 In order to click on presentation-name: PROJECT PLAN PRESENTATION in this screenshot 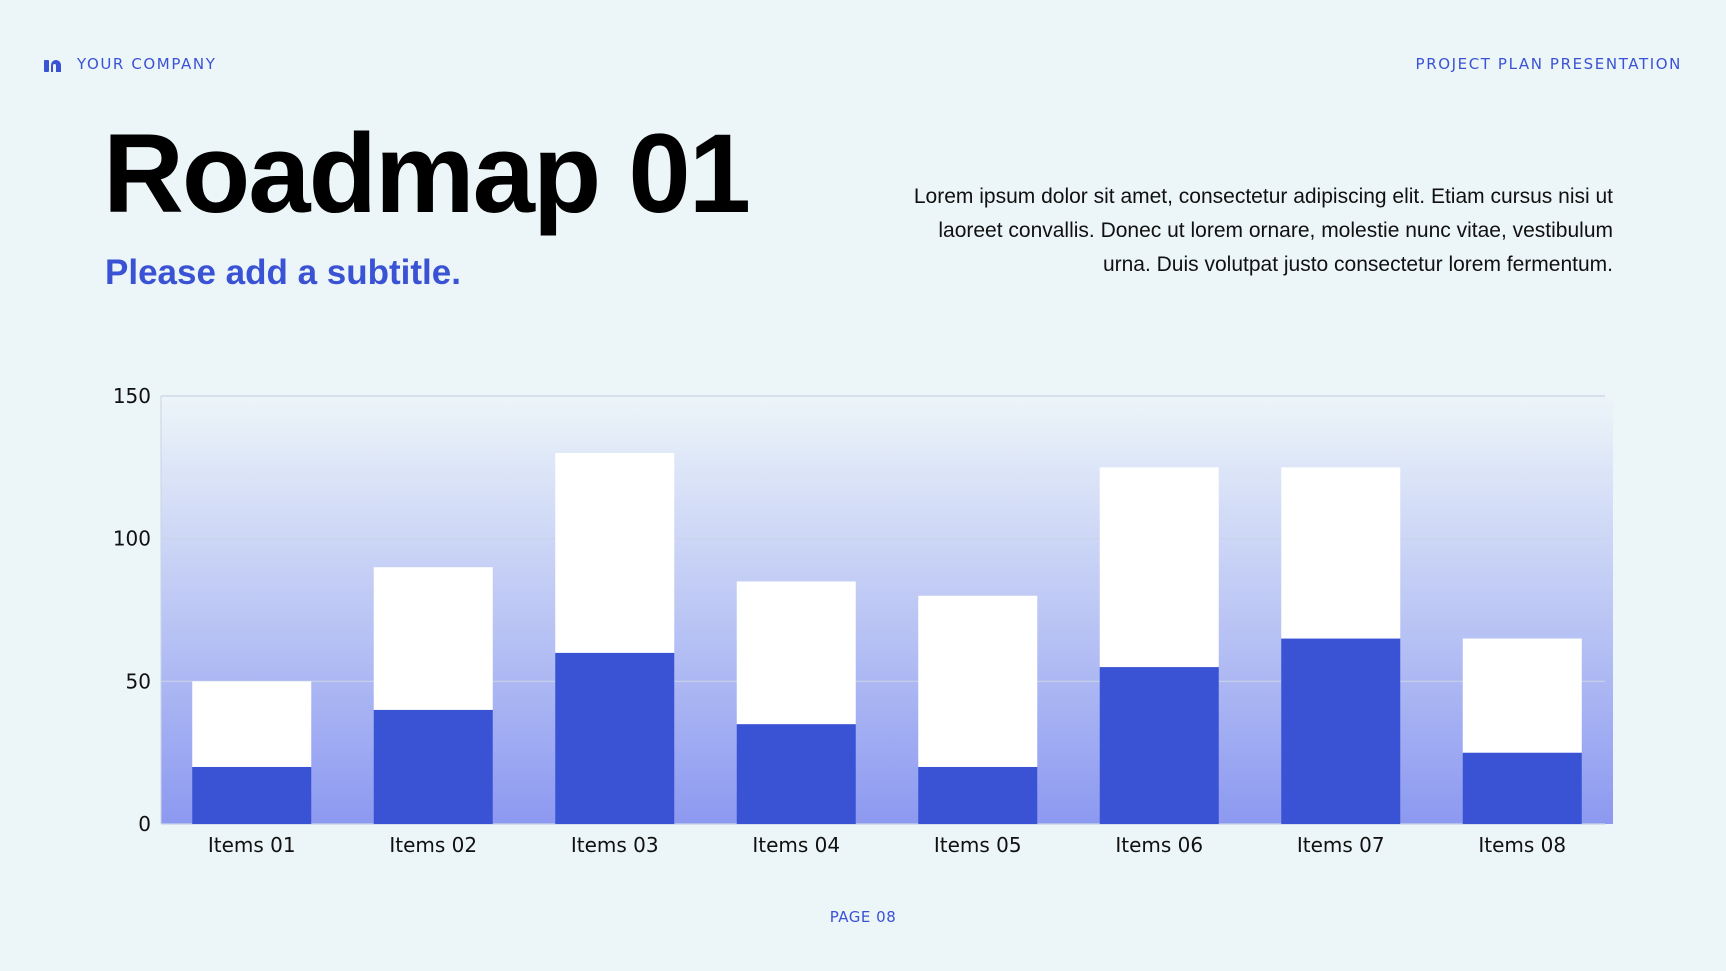, I will do `click(1548, 64)`.